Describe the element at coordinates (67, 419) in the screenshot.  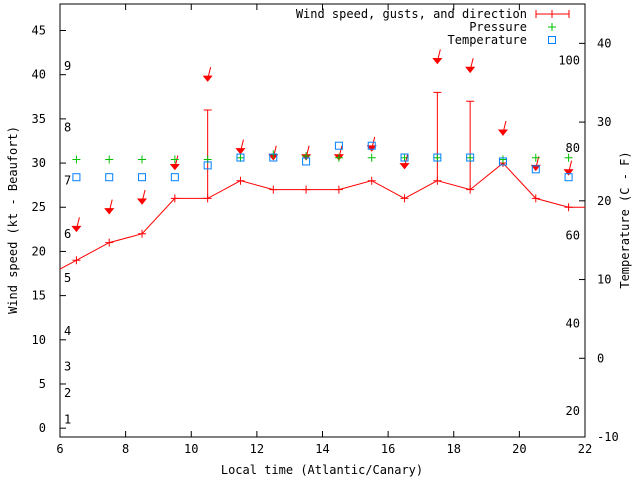
I see `beaufort-label: 1` at that location.